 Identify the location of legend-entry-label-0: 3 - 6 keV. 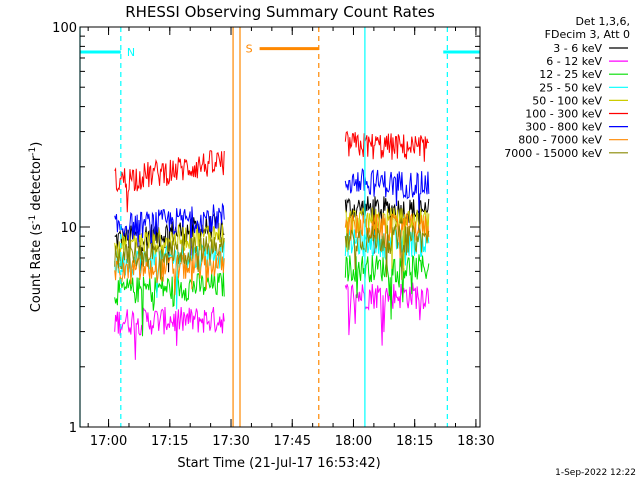
(577, 48).